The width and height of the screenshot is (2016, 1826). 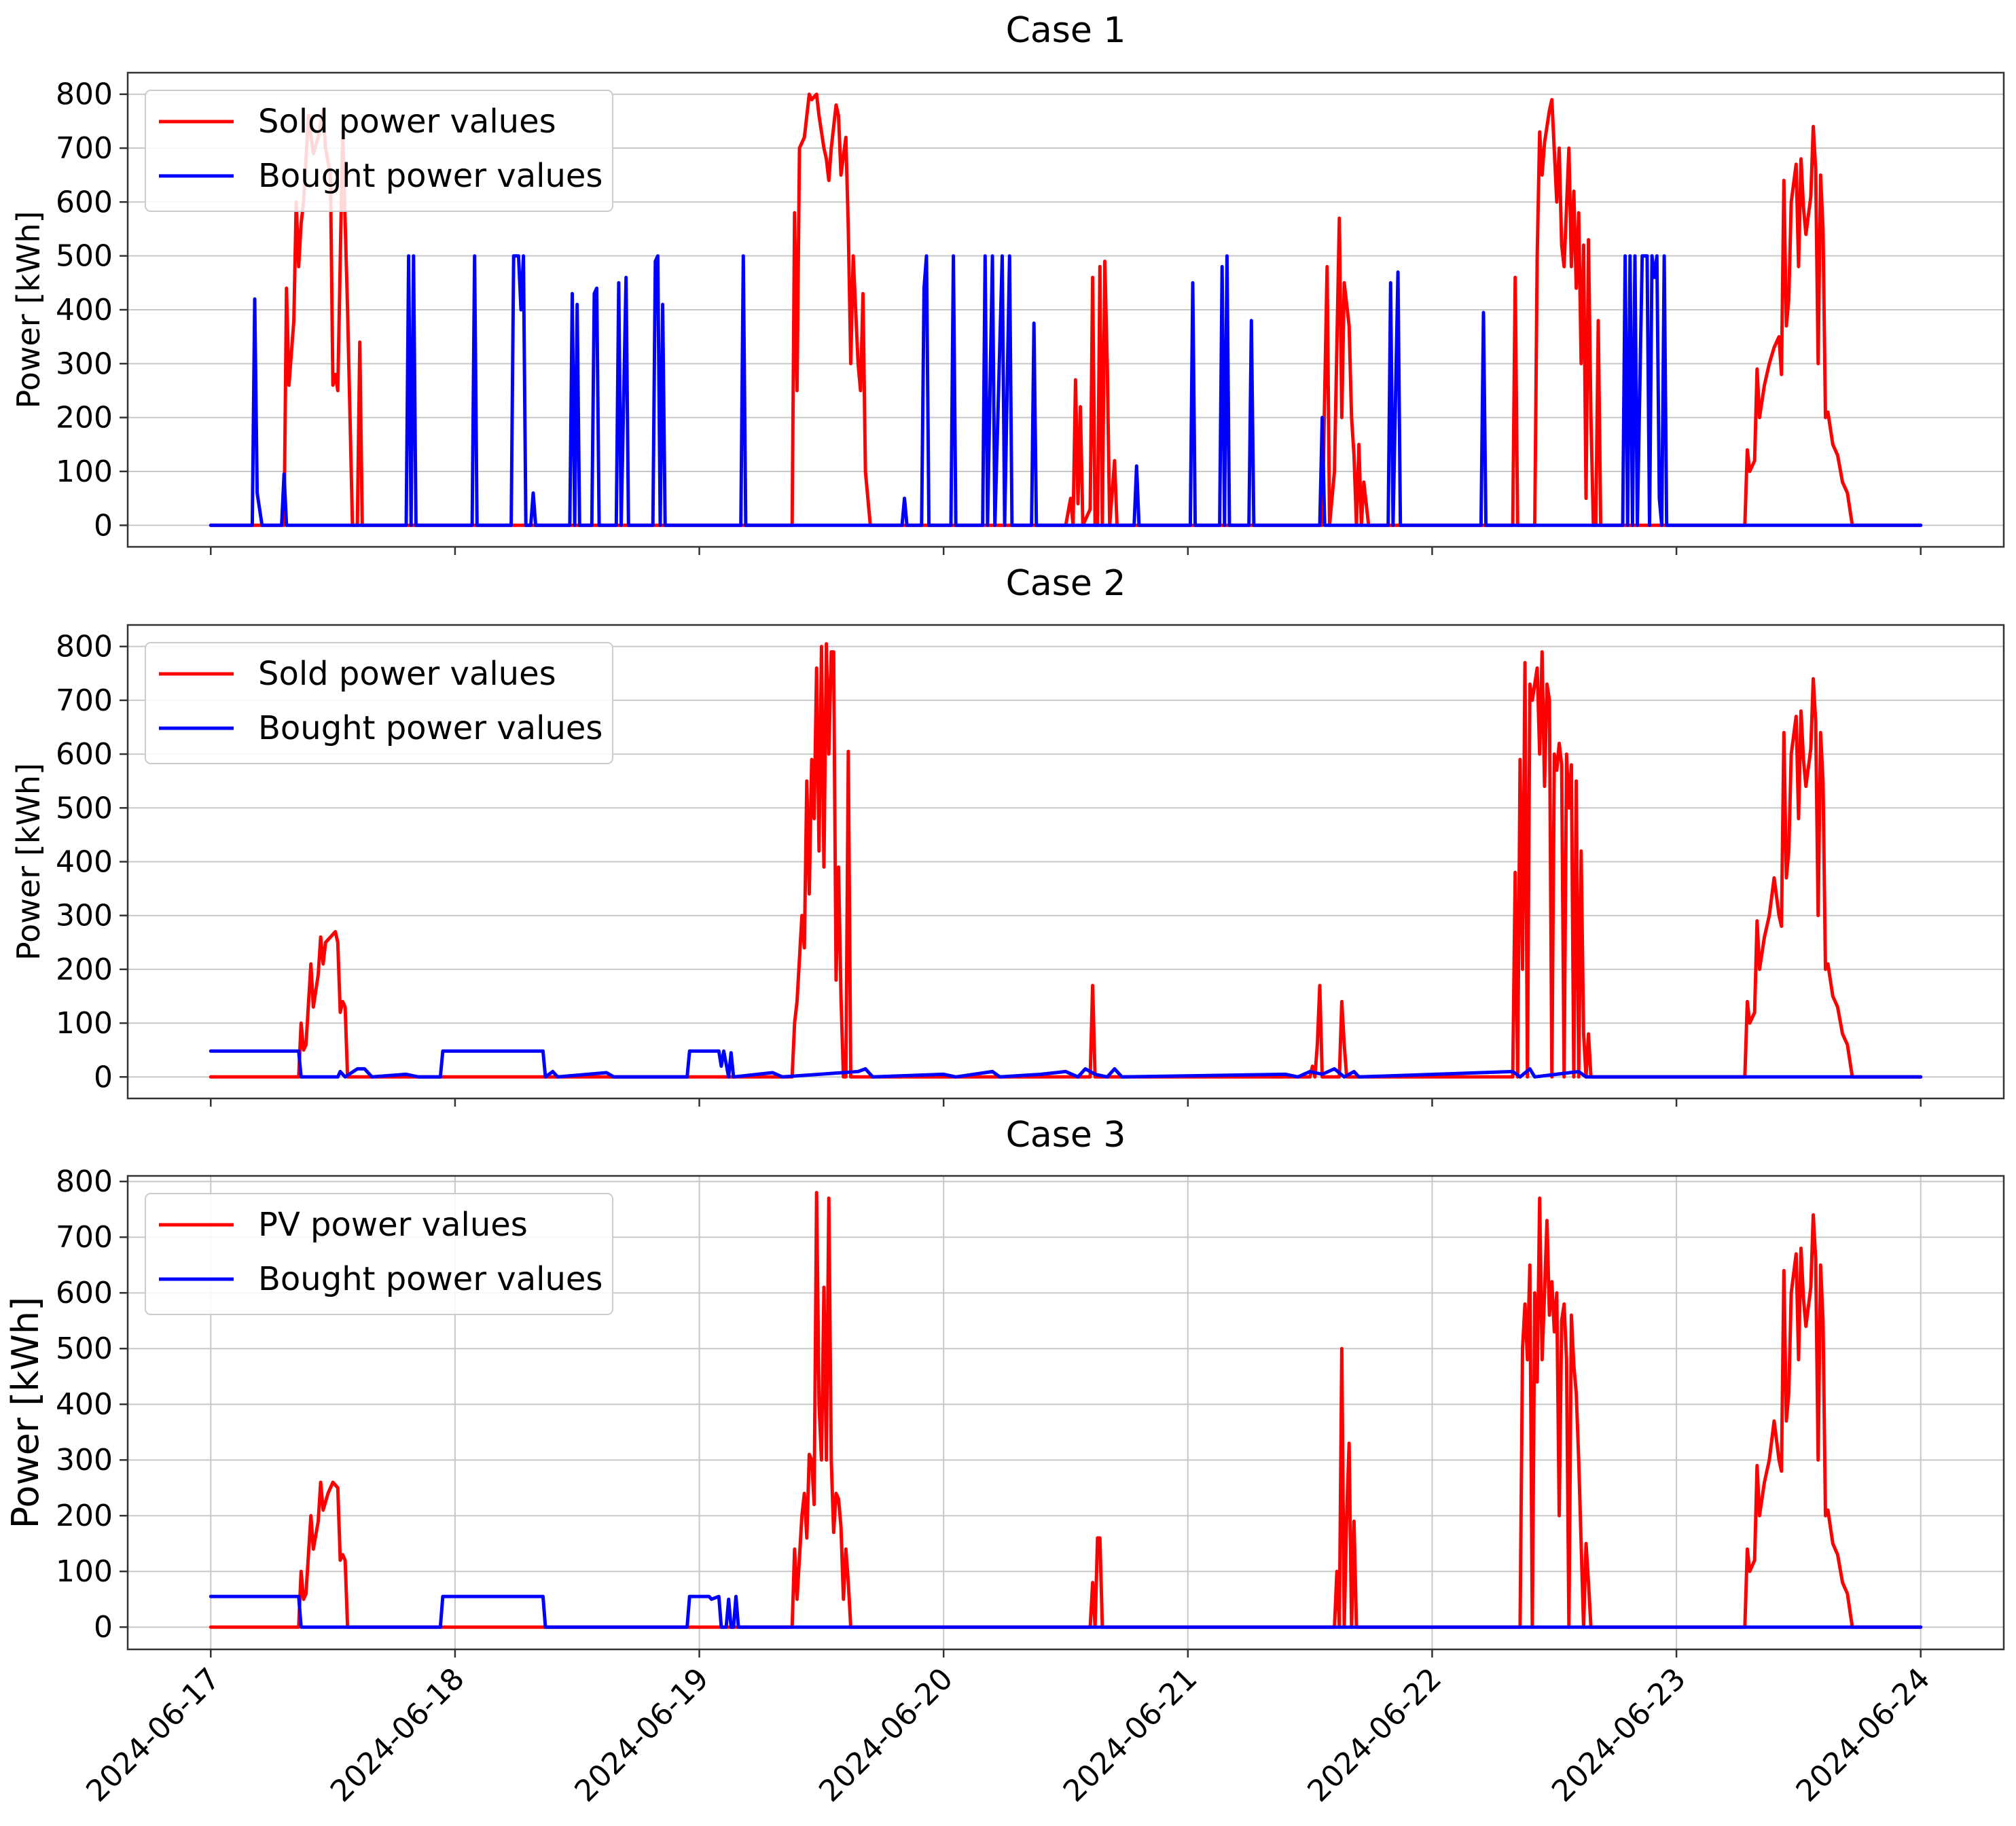 I want to click on chart-title: Case 2, so click(x=1066, y=583).